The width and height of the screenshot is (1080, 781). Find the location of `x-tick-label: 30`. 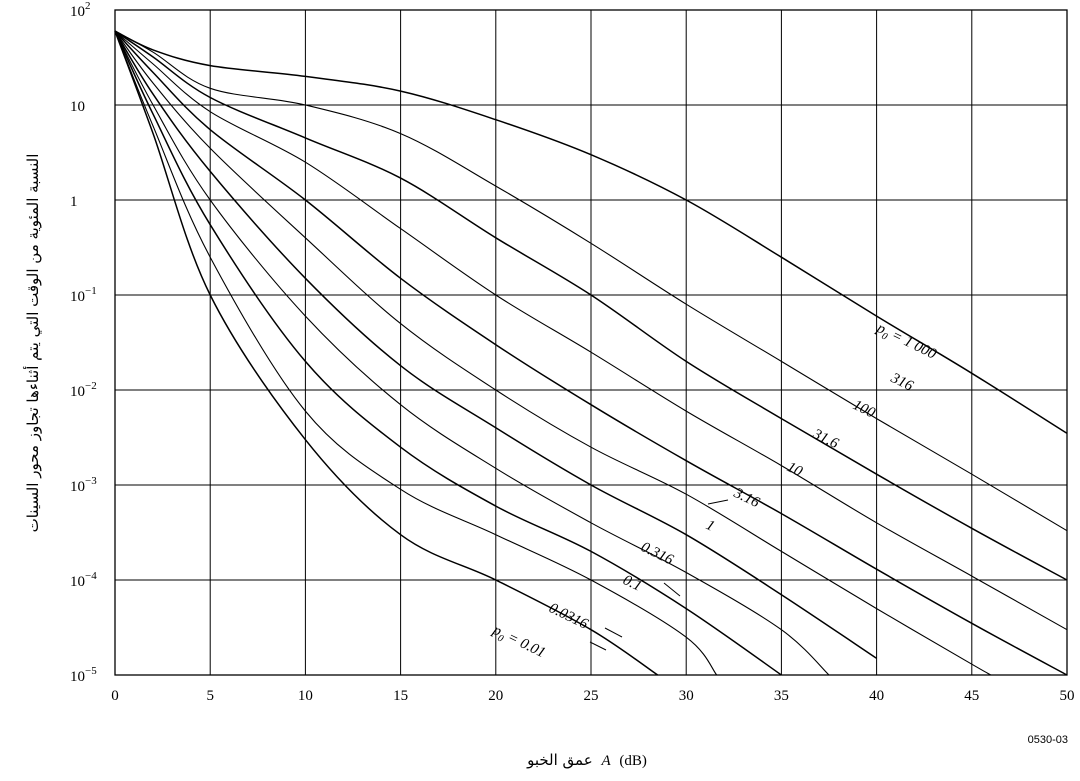

x-tick-label: 30 is located at coordinates (686, 696).